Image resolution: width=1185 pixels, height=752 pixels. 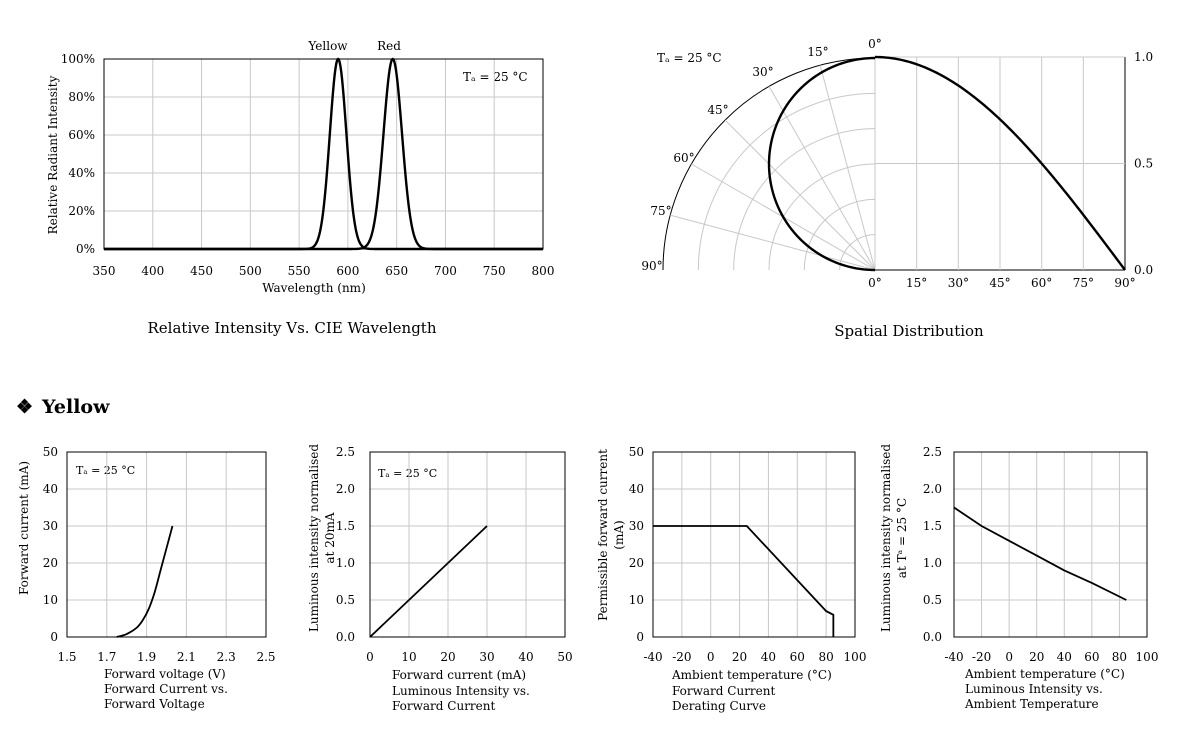 I want to click on chart5-ytick: 0, so click(x=640, y=637).